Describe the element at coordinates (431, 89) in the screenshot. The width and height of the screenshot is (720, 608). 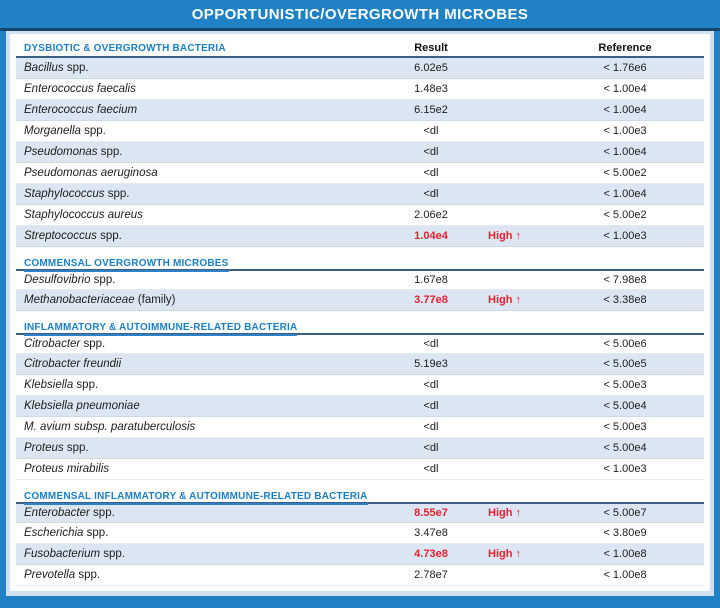
I see `result-value: 1.48e3` at that location.